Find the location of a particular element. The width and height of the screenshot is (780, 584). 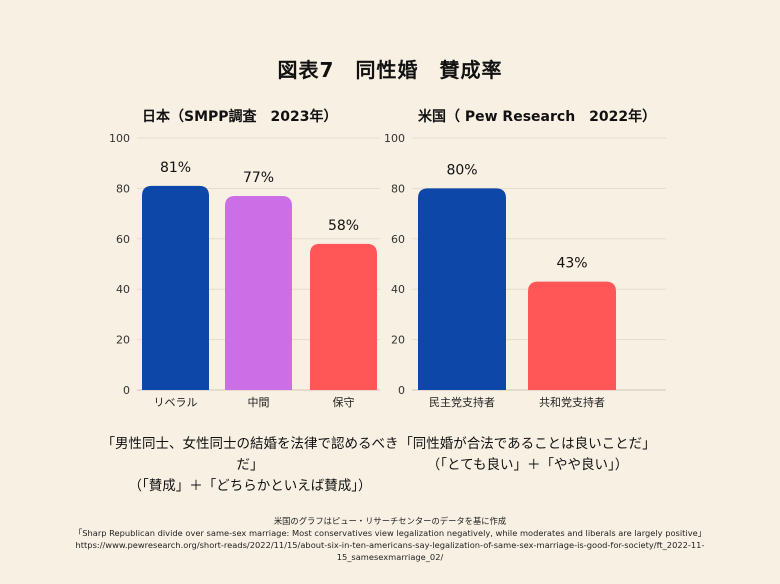

us-ytick-label-80: 80 is located at coordinates (398, 188).